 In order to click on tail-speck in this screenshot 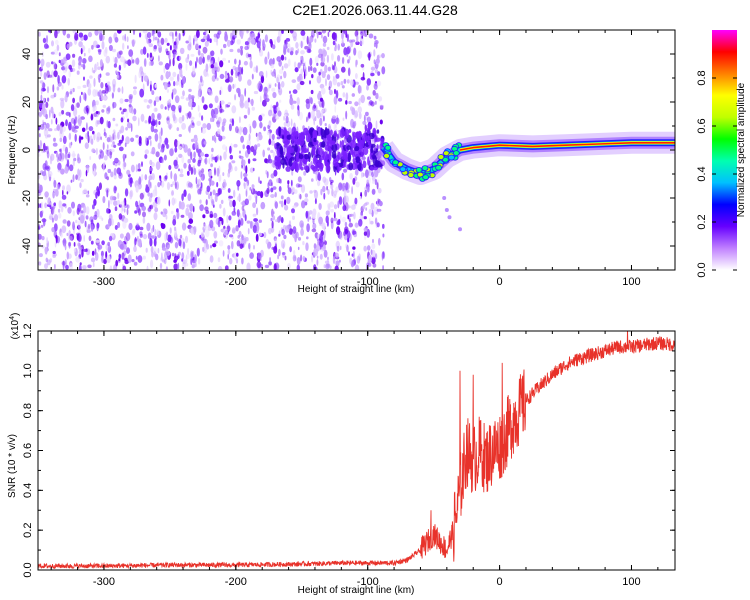, I will do `click(446, 210)`.